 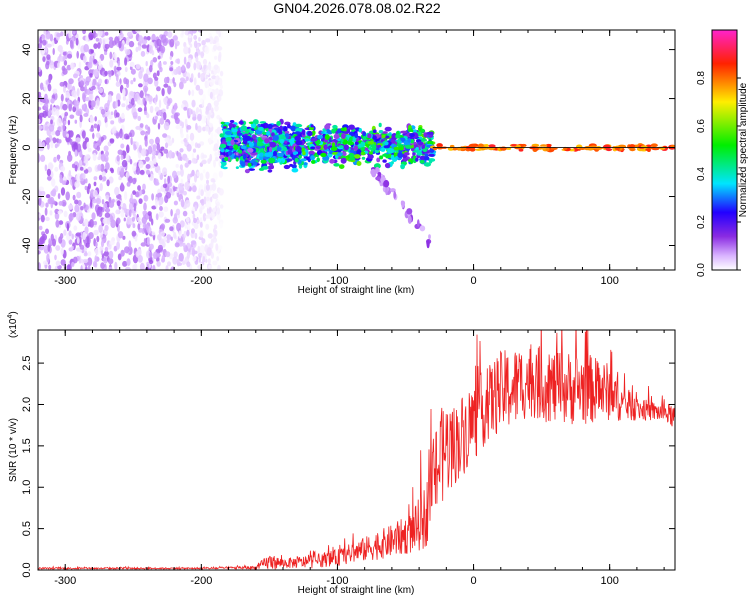 What do you see at coordinates (27, 147) in the screenshot?
I see `spectrogram-y-tick-label: 0` at bounding box center [27, 147].